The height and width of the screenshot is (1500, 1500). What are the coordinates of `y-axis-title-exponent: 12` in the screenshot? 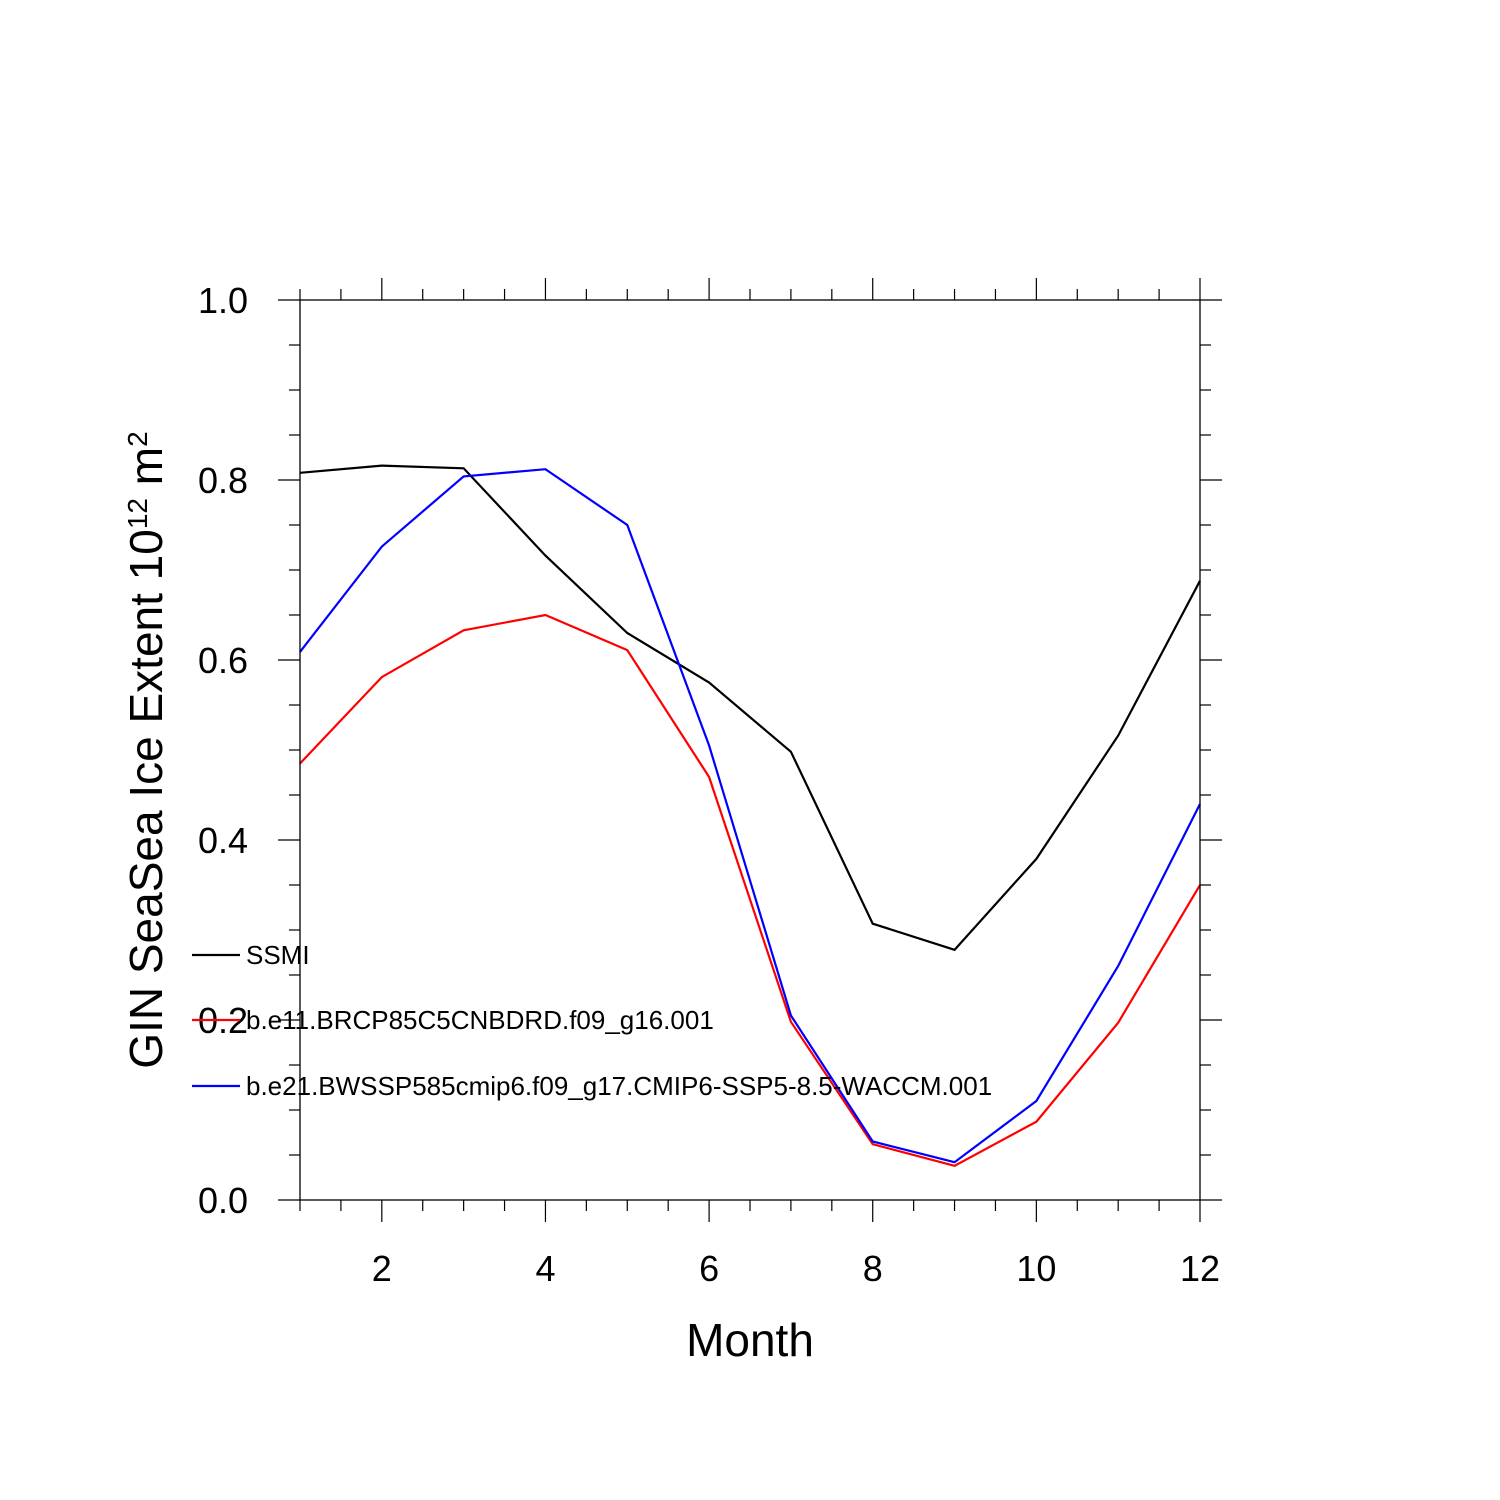 It's located at (137, 513).